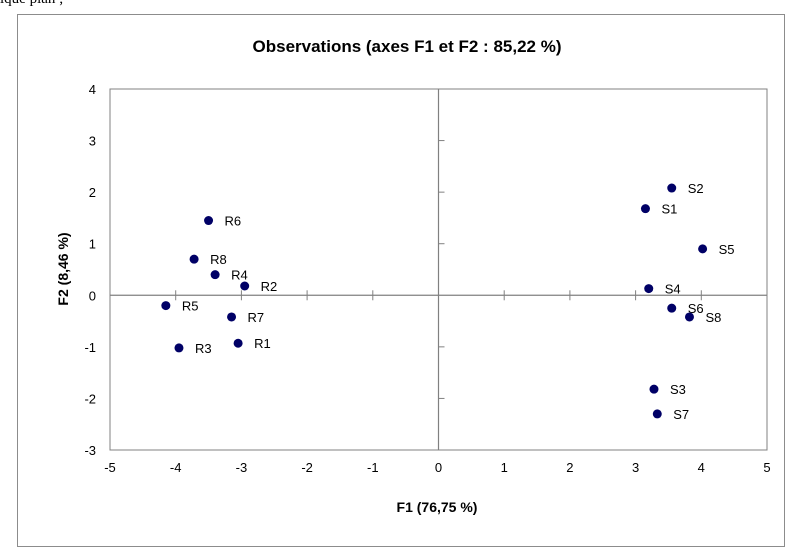 The height and width of the screenshot is (548, 787). What do you see at coordinates (307, 467) in the screenshot?
I see `x-tick-label: -2` at bounding box center [307, 467].